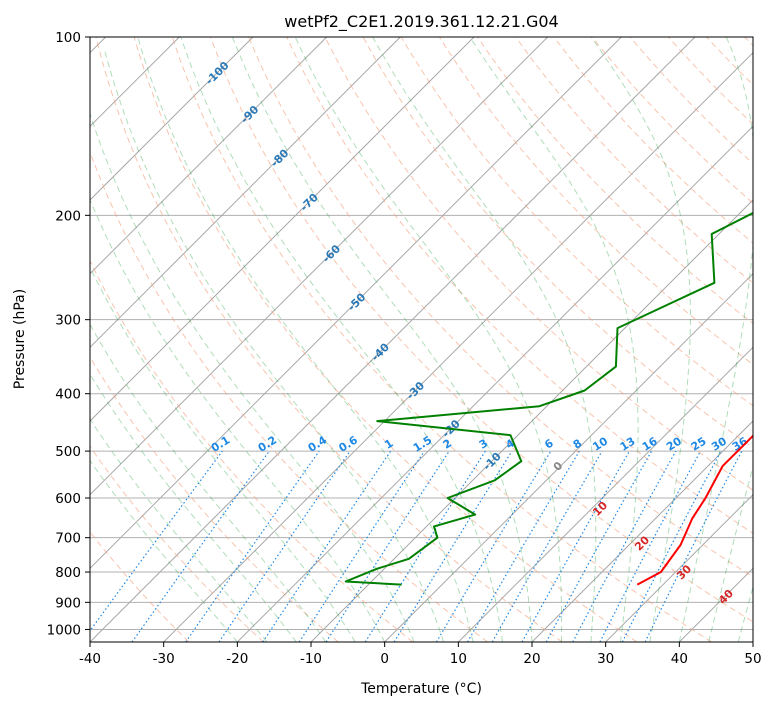 The image size is (775, 708). What do you see at coordinates (605, 659) in the screenshot?
I see `x-tick-label: 30` at bounding box center [605, 659].